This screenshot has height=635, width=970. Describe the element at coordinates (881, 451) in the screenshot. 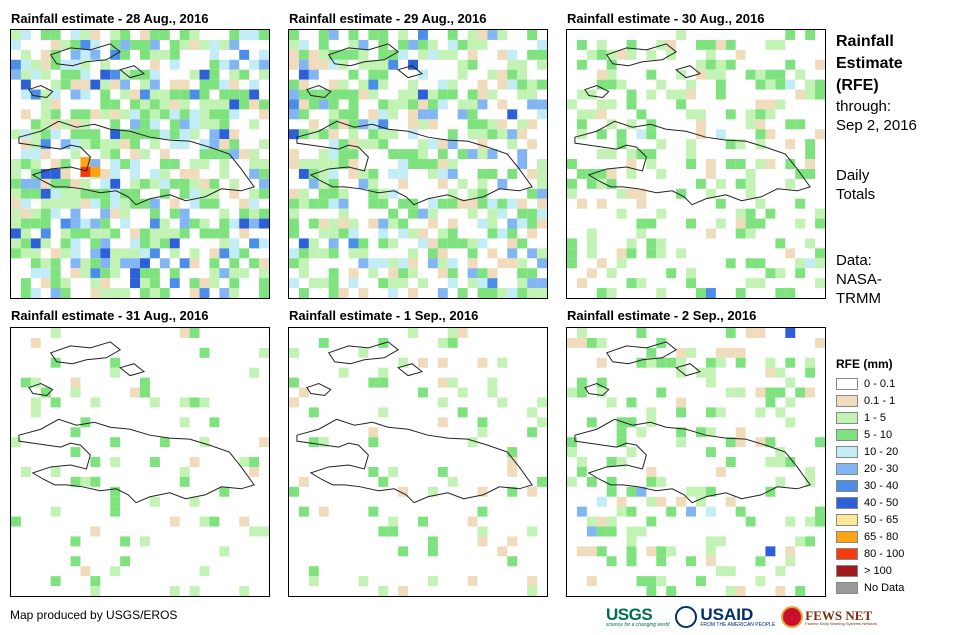

I see `legend-label: 10 - 20` at that location.